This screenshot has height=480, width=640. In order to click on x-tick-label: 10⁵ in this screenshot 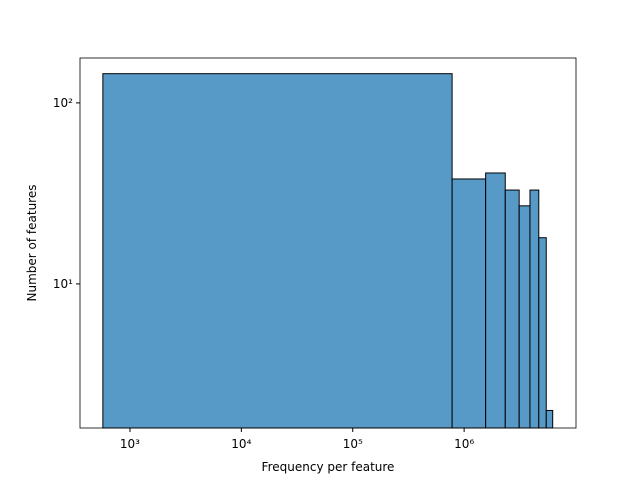, I will do `click(353, 444)`.